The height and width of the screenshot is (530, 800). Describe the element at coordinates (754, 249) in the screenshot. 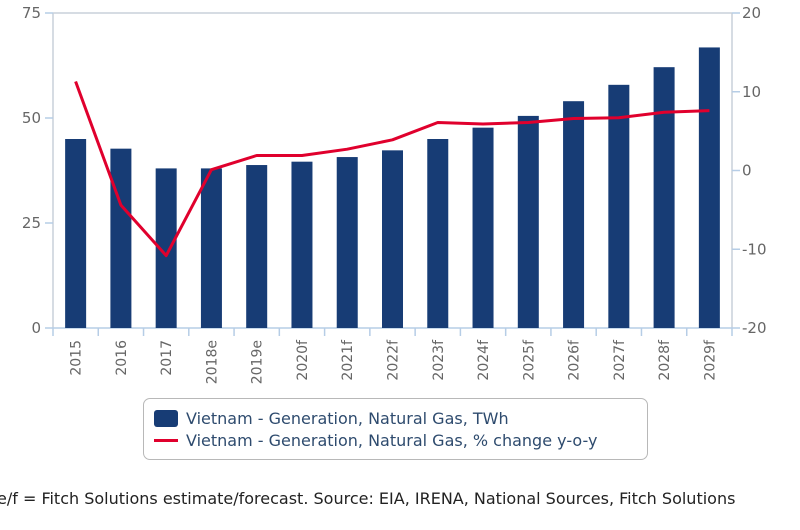

I see `y2-tick-label: -10` at that location.